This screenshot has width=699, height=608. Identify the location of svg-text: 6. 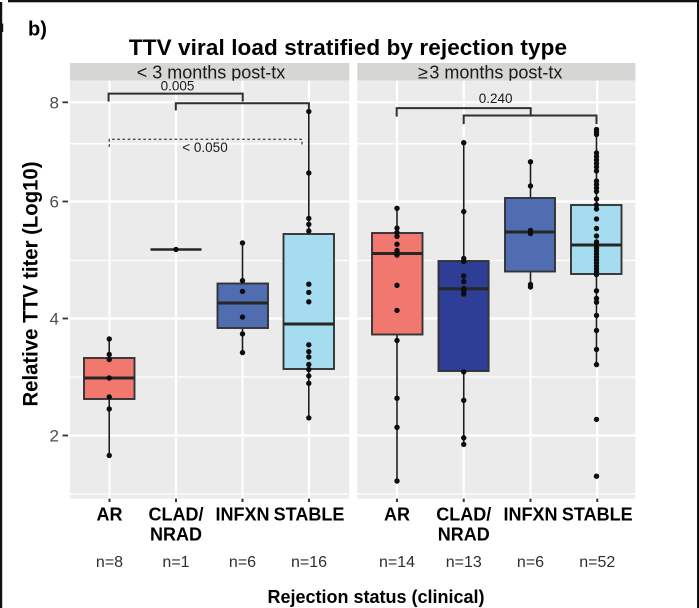
(54, 202).